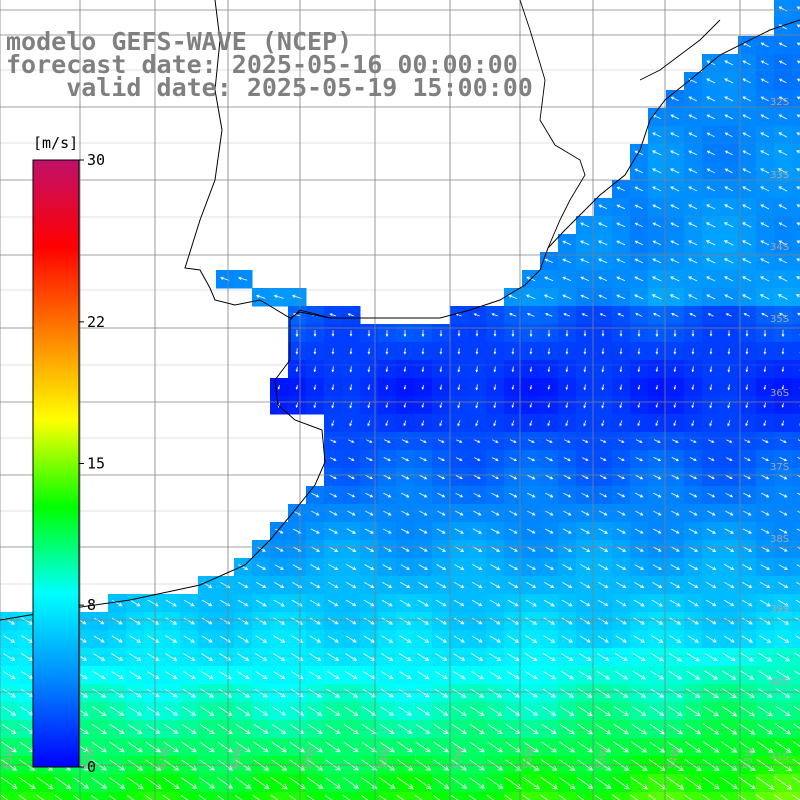 The height and width of the screenshot is (800, 800). I want to click on title-model: modelo GEFS-WAVE (NCEP), so click(179, 41).